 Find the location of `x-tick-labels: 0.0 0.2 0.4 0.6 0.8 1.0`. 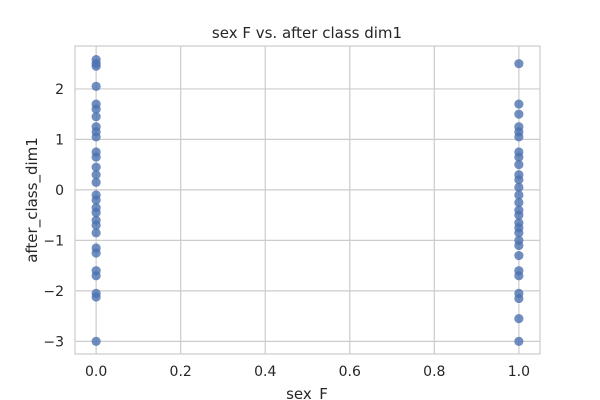

x-tick-labels: 0.0 0.2 0.4 0.6 0.8 1.0 is located at coordinates (307, 372).